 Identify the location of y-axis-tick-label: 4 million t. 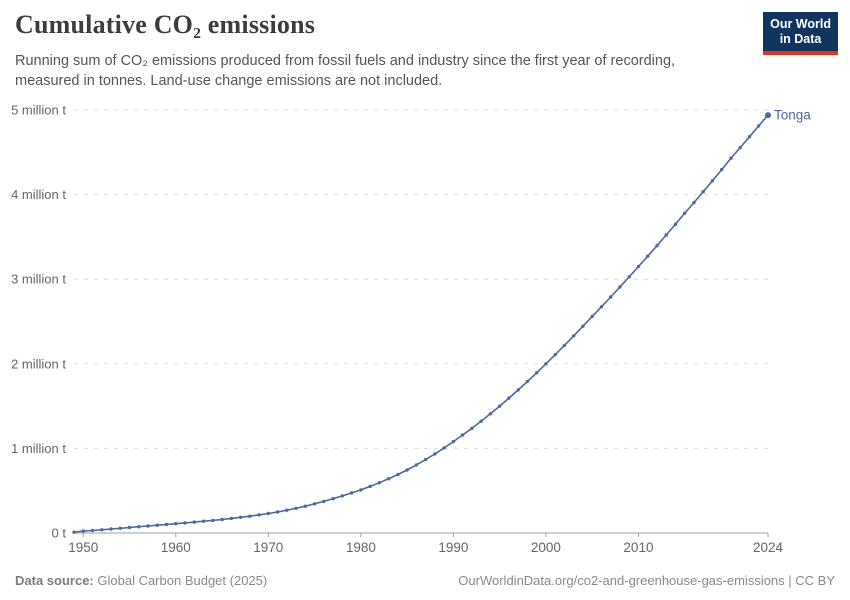
(38, 194).